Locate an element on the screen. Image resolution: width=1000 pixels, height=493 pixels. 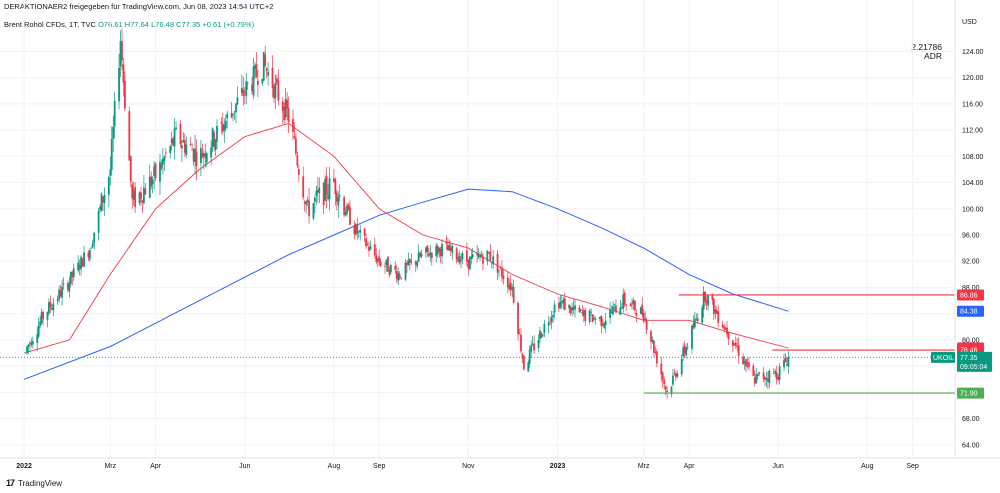
price-tag: 86.86 is located at coordinates (970, 295).